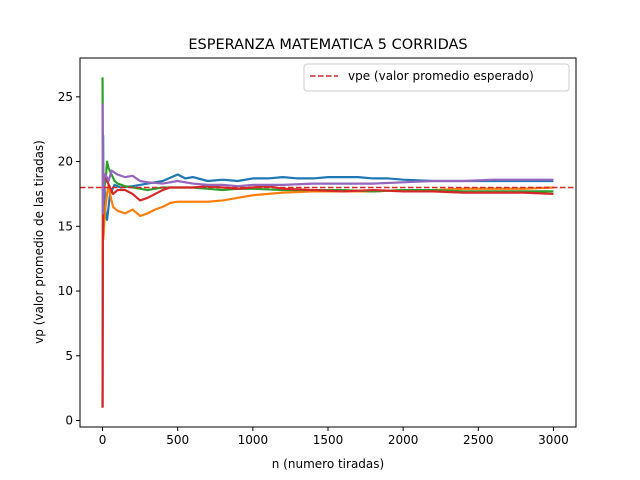 Image resolution: width=640 pixels, height=480 pixels. I want to click on y-tick-label: 10, so click(65, 291).